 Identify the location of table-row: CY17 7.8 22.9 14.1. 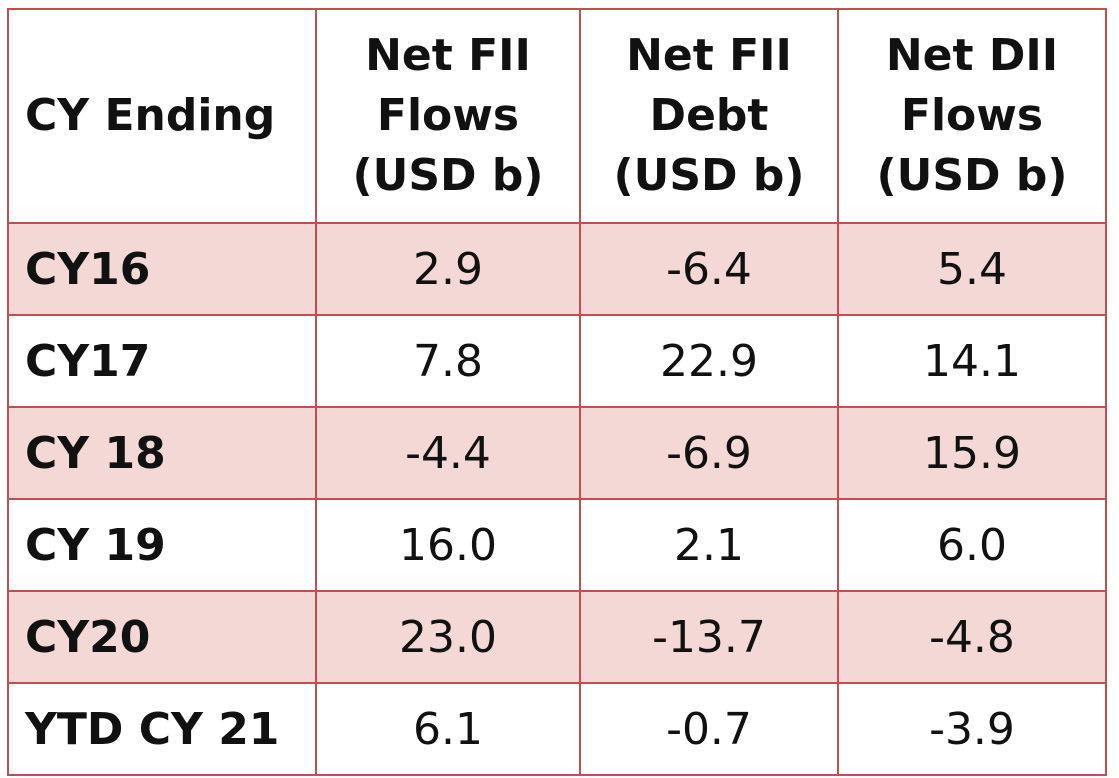
(557, 361).